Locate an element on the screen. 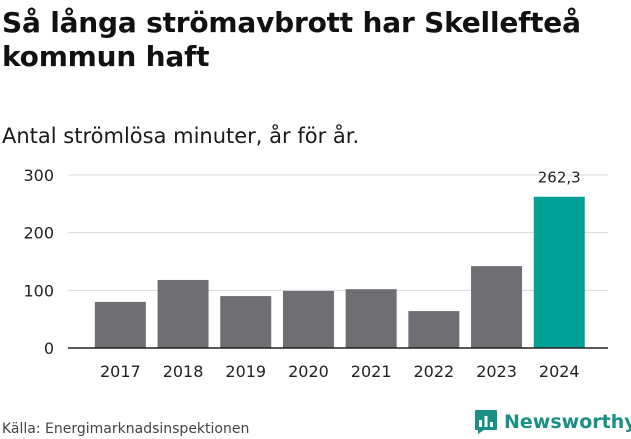 The height and width of the screenshot is (439, 631). bar-2020 is located at coordinates (308, 319).